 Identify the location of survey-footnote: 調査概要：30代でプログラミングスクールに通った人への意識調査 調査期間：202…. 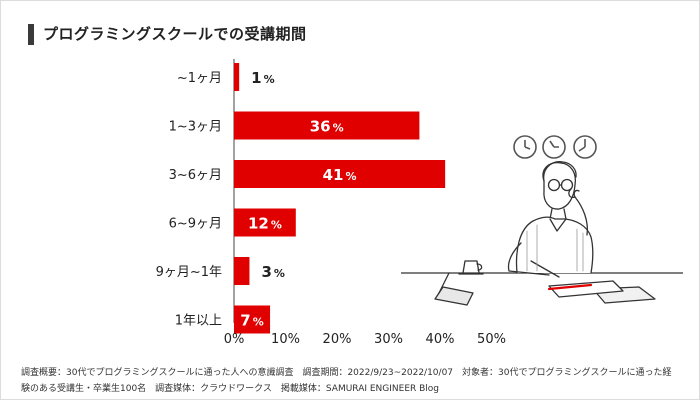
(352, 381).